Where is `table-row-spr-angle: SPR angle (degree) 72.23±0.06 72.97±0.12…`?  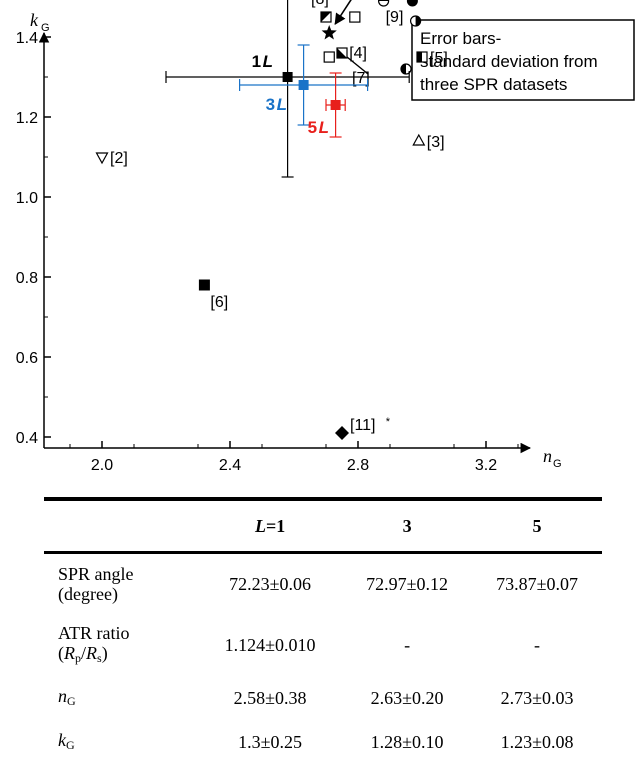 table-row-spr-angle: SPR angle (degree) 72.23±0.06 72.97±0.12… is located at coordinates (323, 584).